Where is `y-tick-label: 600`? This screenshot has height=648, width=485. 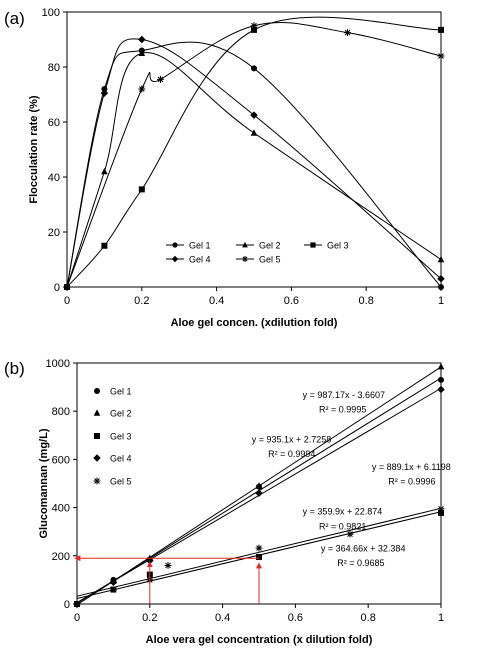 y-tick-label: 600 is located at coordinates (61, 460).